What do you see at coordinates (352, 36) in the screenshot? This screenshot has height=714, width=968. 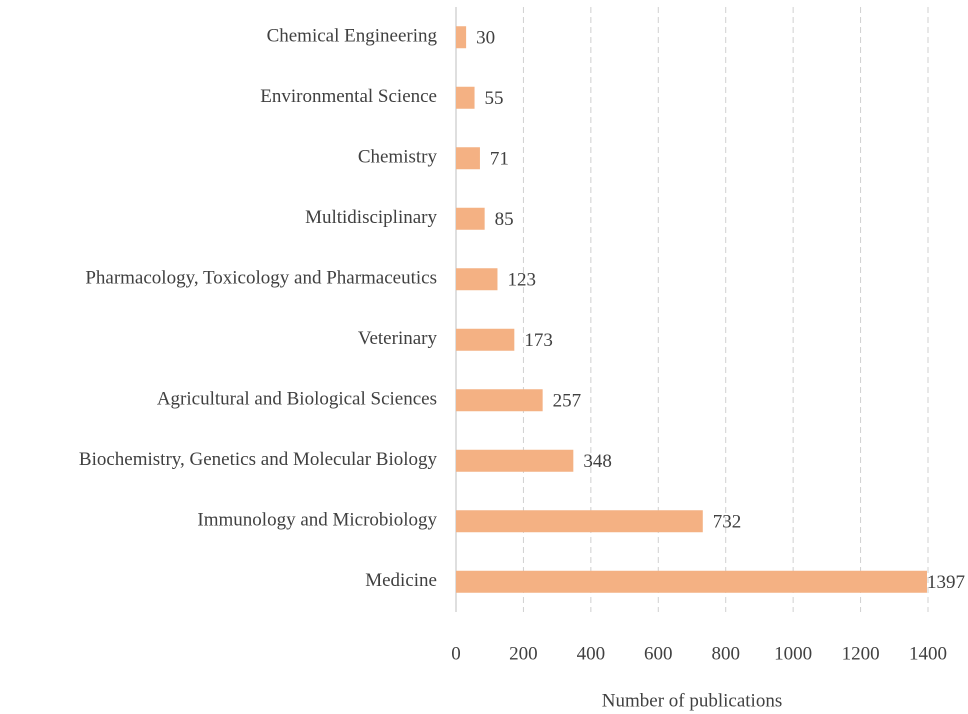 I see `y-tick-label: Chemical Engineering` at bounding box center [352, 36].